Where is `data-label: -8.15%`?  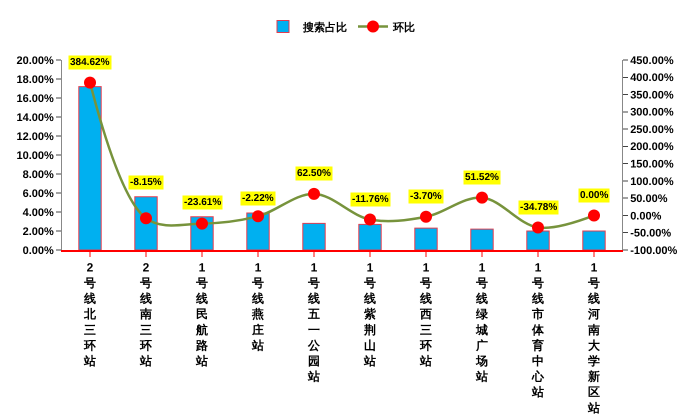
data-label: -8.15% is located at coordinates (146, 182).